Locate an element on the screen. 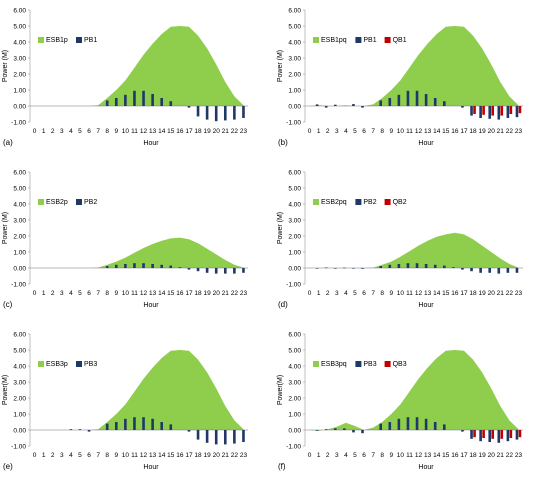  chart-d-y-tick-label: 5.00 is located at coordinates (294, 188).